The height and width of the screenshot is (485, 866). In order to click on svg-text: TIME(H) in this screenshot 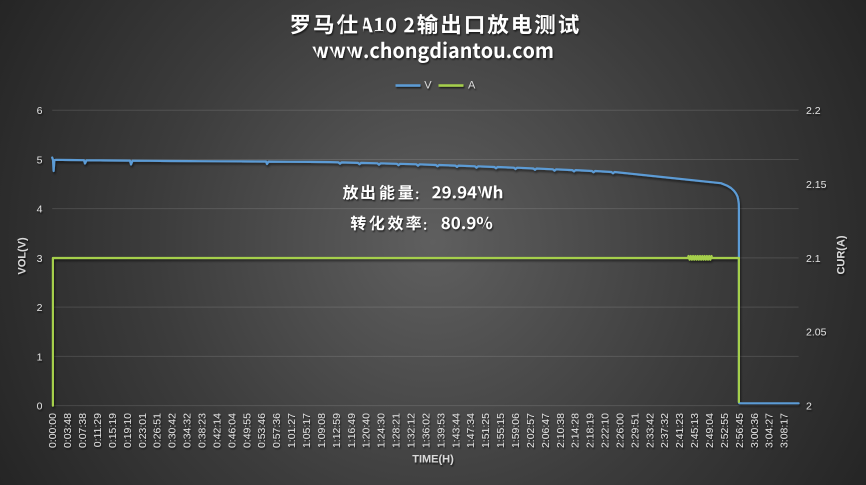, I will do `click(433, 459)`.